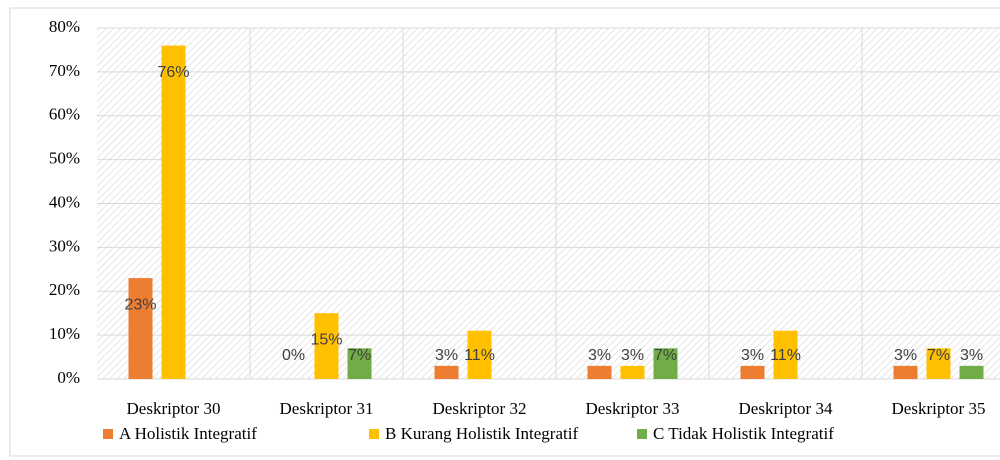 This screenshot has height=460, width=1000. I want to click on y-tick-label: 10%, so click(64, 333).